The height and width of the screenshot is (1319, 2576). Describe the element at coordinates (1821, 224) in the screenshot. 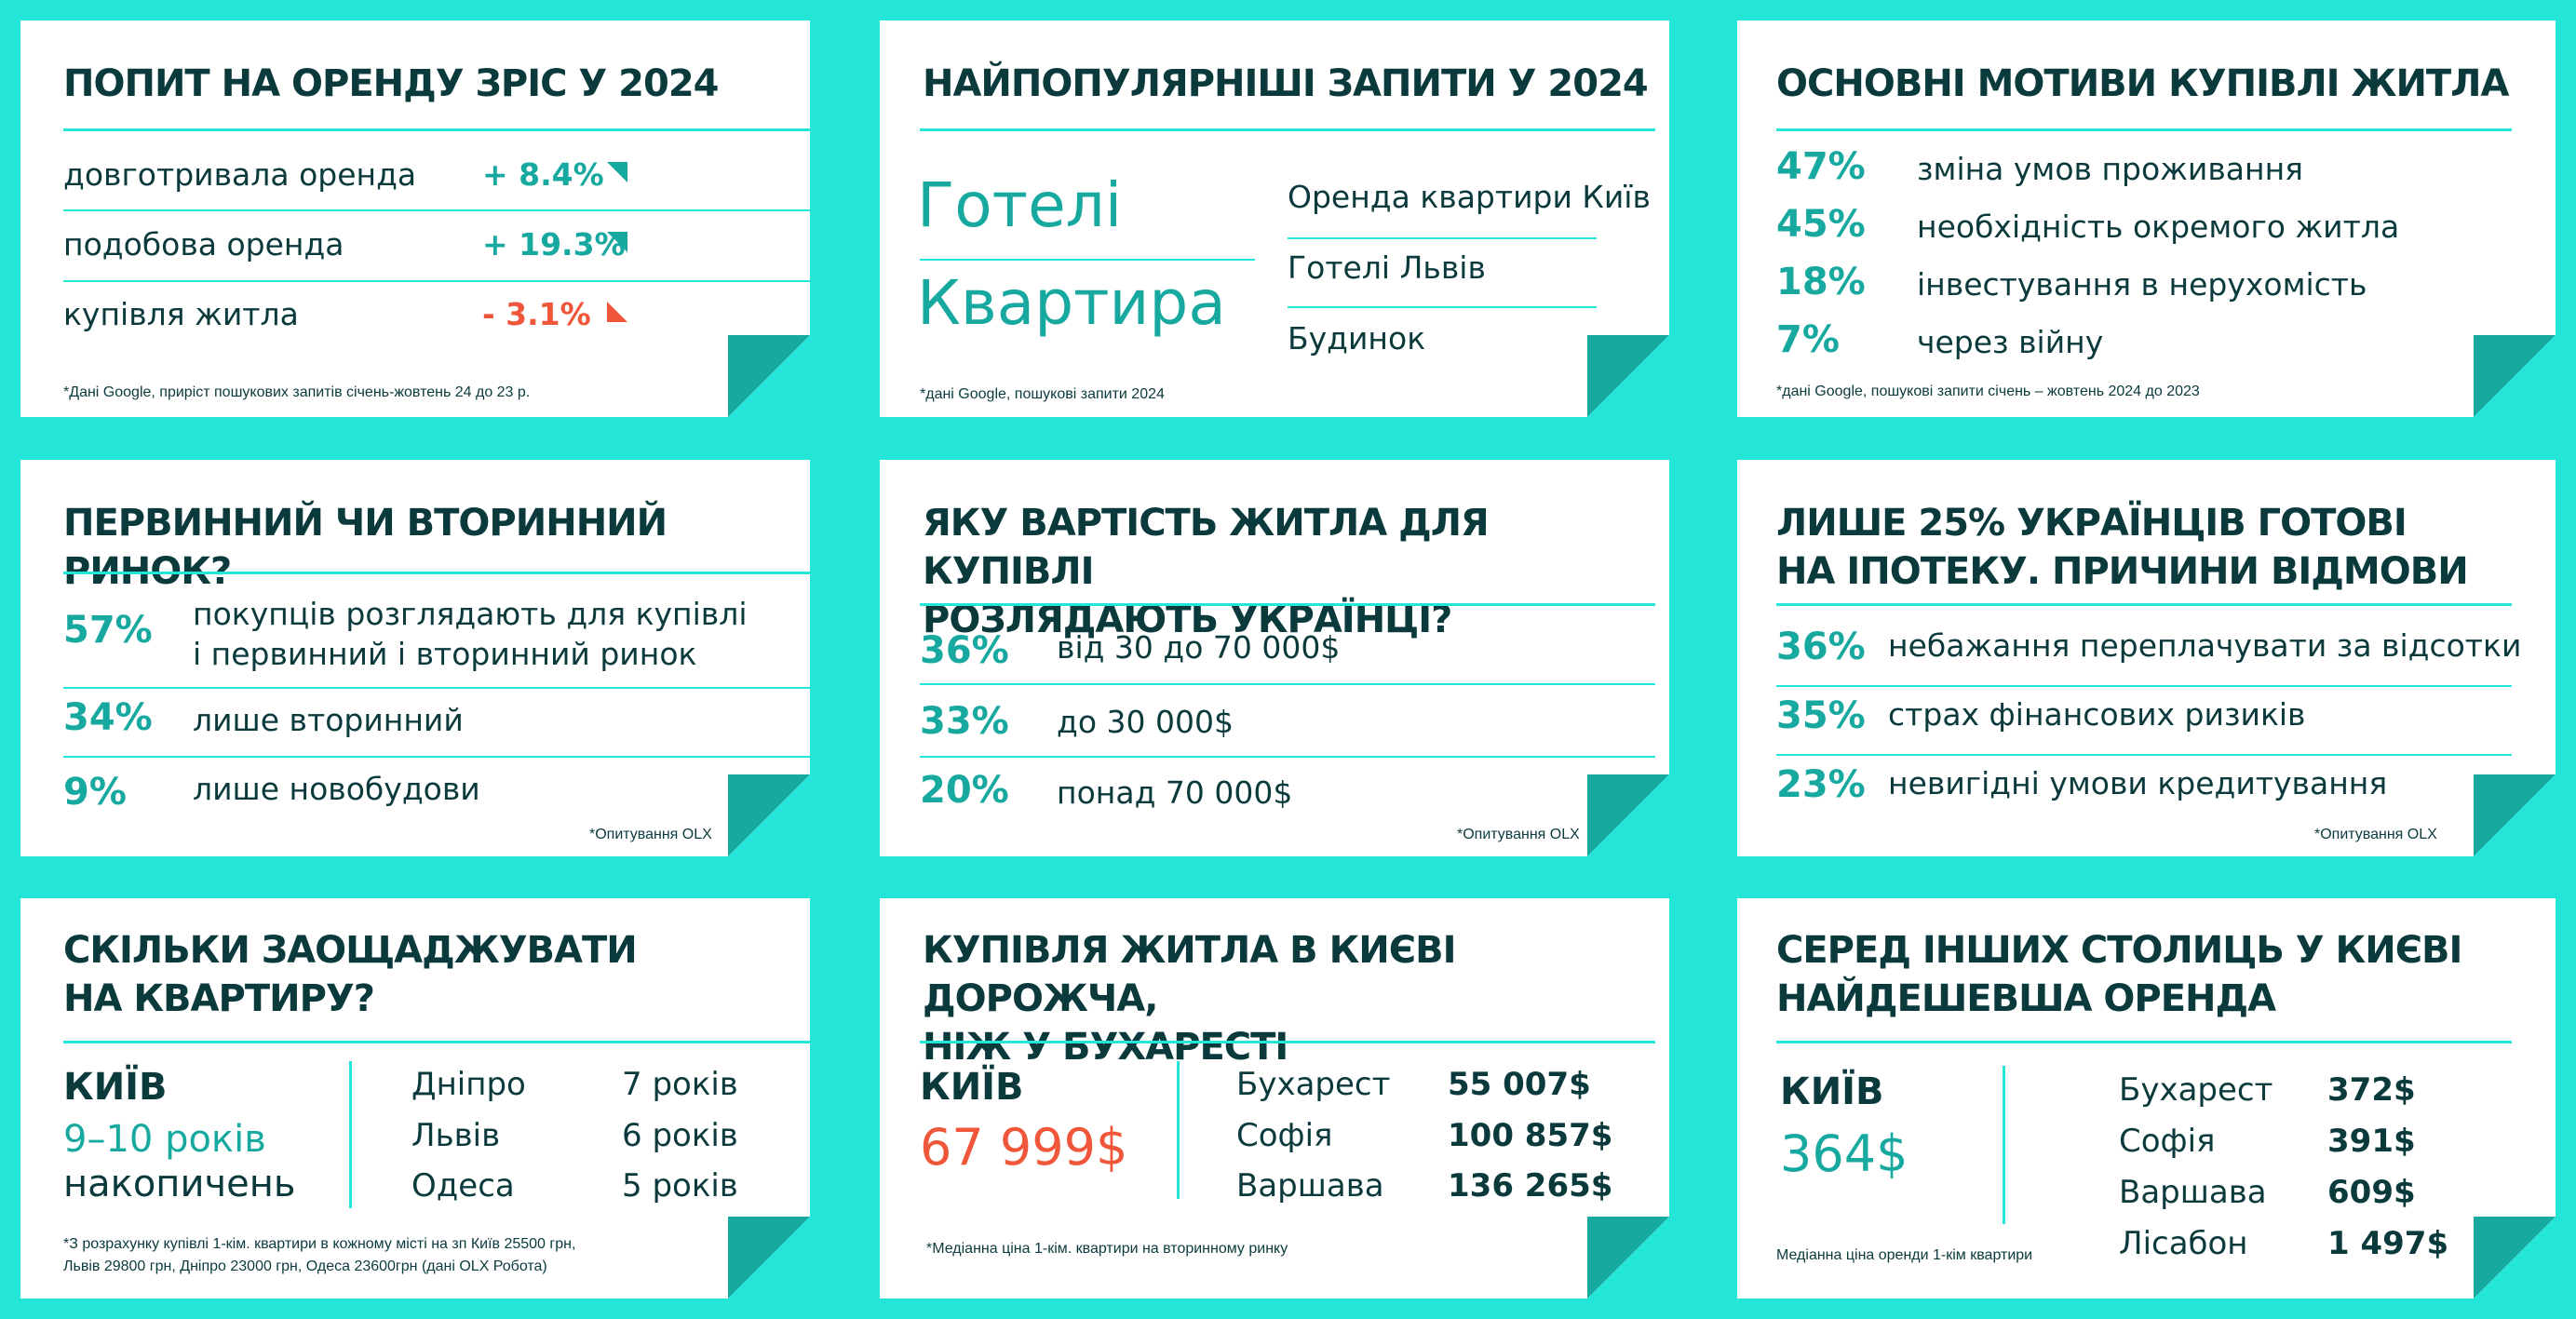

I see `motive-pct: 45%` at that location.